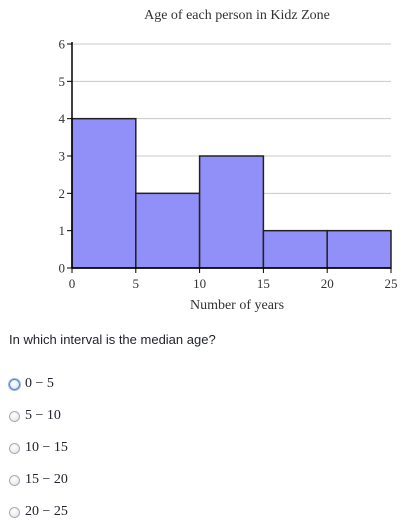  Describe the element at coordinates (136, 283) in the screenshot. I see `x-tick-label: 5` at that location.